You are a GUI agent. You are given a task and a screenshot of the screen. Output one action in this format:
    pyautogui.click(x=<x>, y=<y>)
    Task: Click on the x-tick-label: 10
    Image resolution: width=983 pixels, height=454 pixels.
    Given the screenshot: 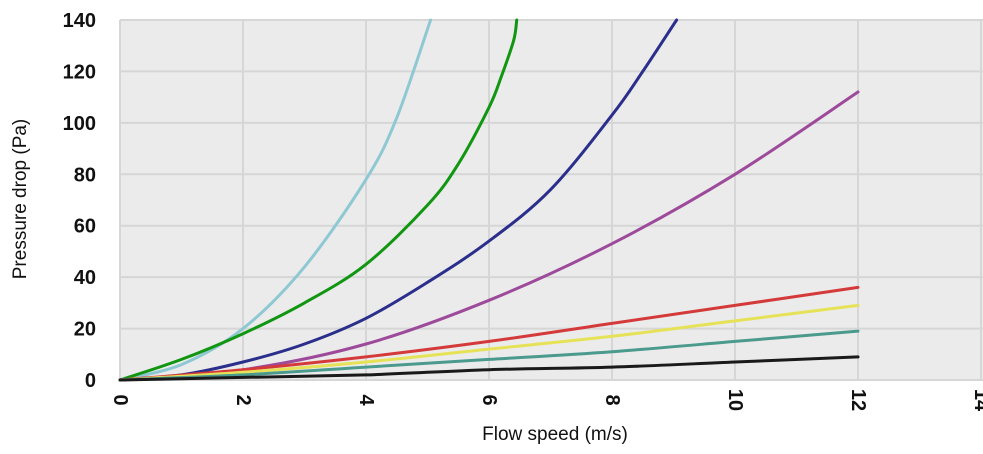 What is the action you would take?
    pyautogui.click(x=735, y=400)
    